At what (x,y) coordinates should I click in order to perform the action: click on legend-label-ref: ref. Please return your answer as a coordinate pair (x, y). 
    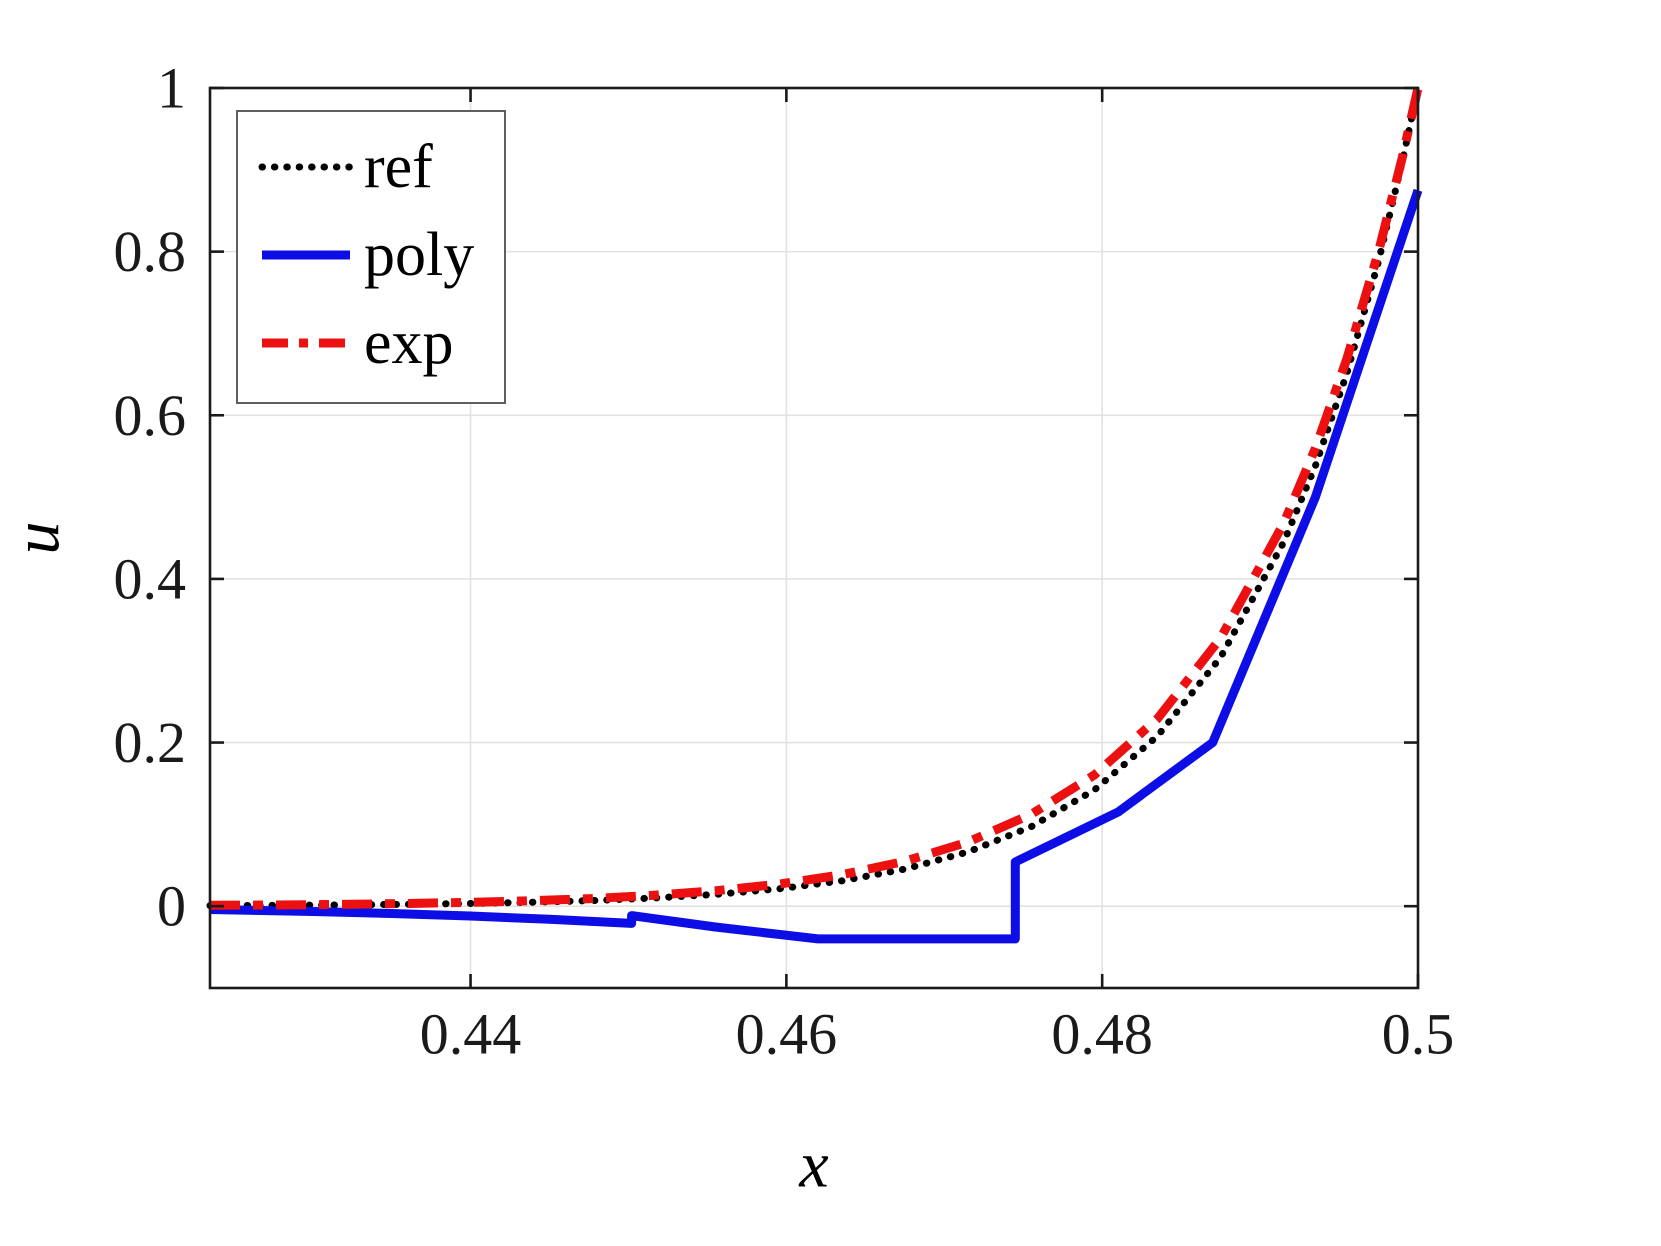
    Looking at the image, I should click on (398, 167).